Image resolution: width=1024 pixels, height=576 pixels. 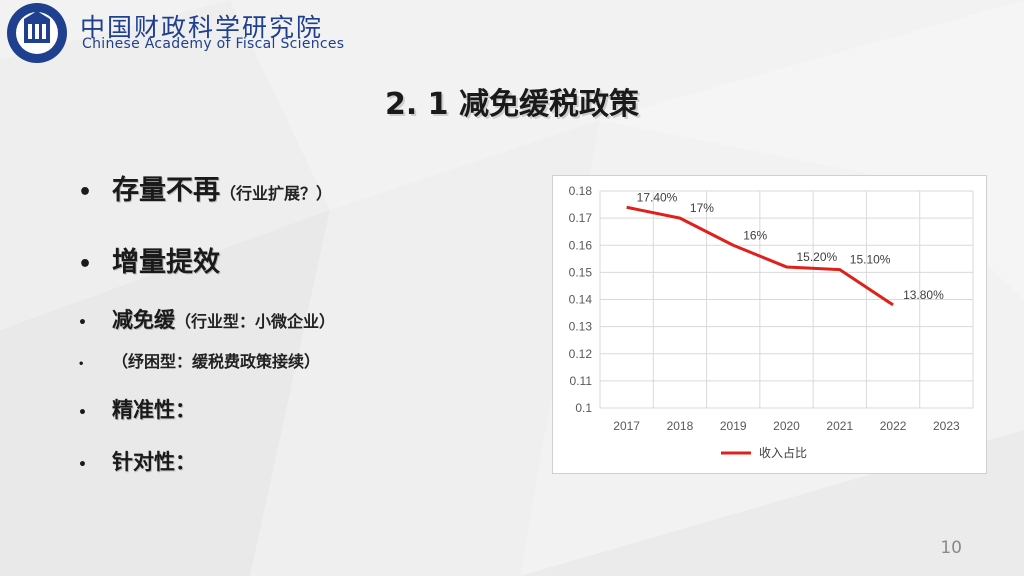 What do you see at coordinates (870, 260) in the screenshot?
I see `data-label: 15.10%` at bounding box center [870, 260].